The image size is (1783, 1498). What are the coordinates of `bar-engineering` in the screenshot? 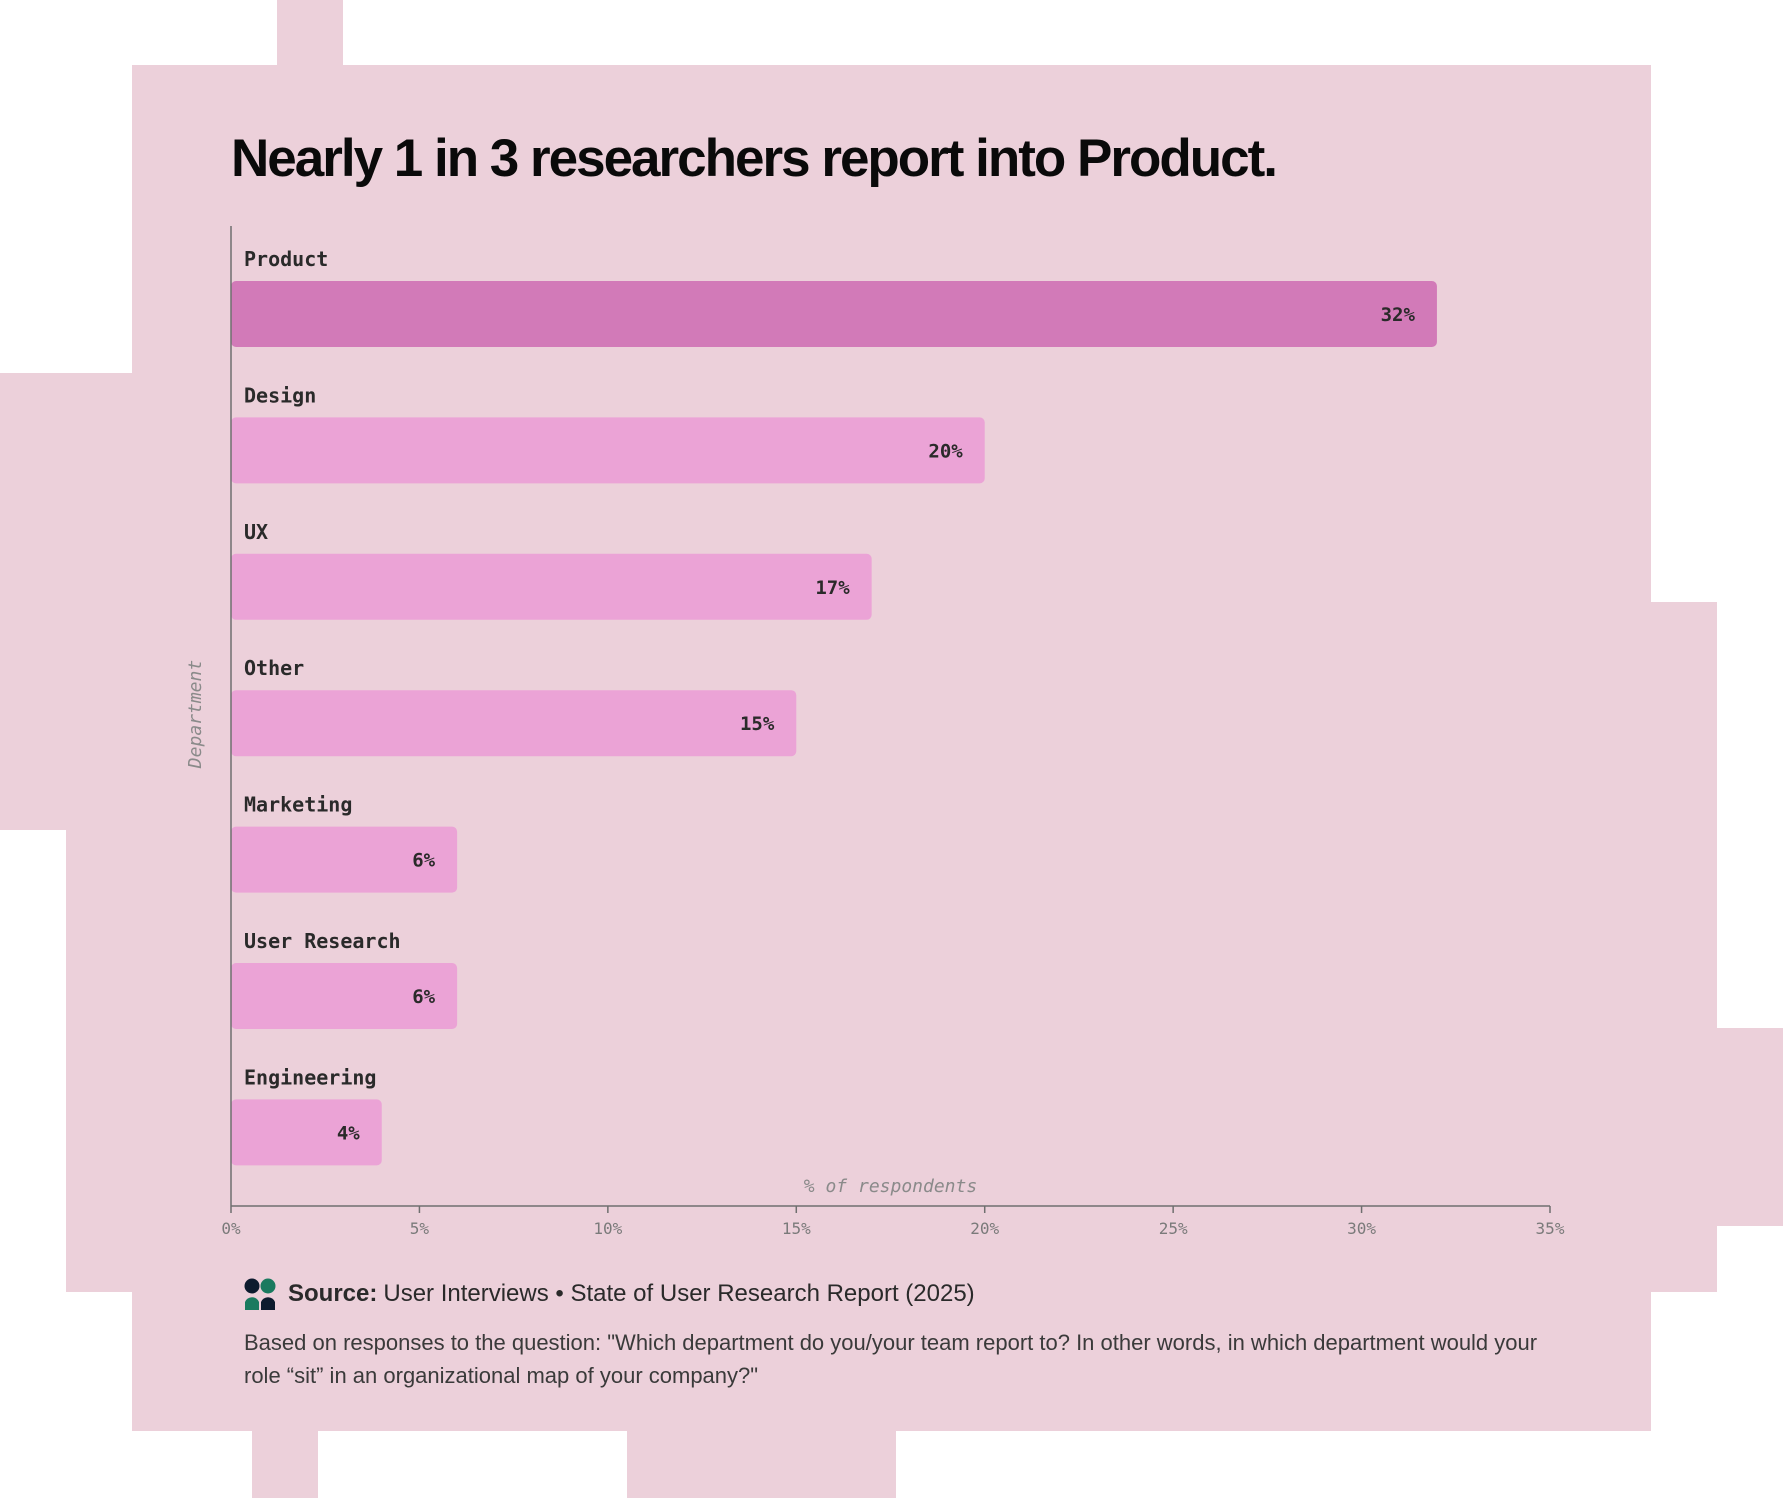 It's located at (306, 1132).